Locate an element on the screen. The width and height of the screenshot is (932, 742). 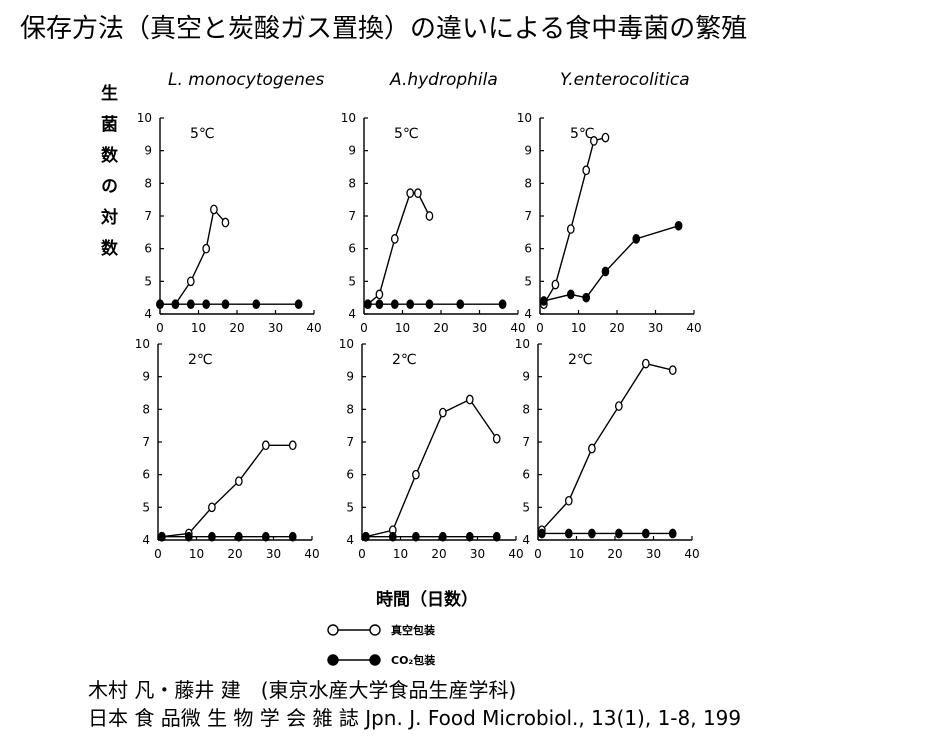
open-circle-marker-icon is located at coordinates (354, 630).